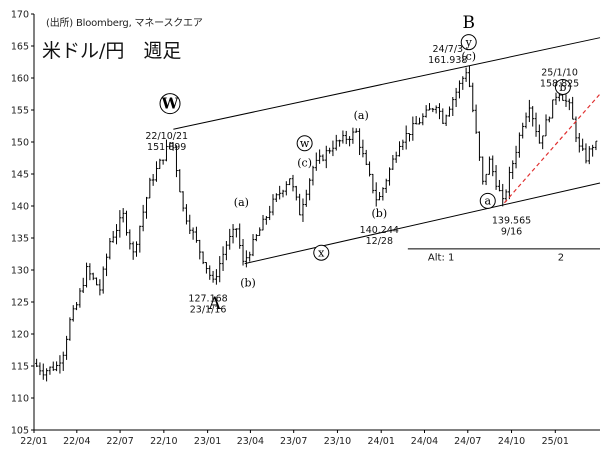  What do you see at coordinates (250, 441) in the screenshot?
I see `x-tick-label: 23/04` at bounding box center [250, 441].